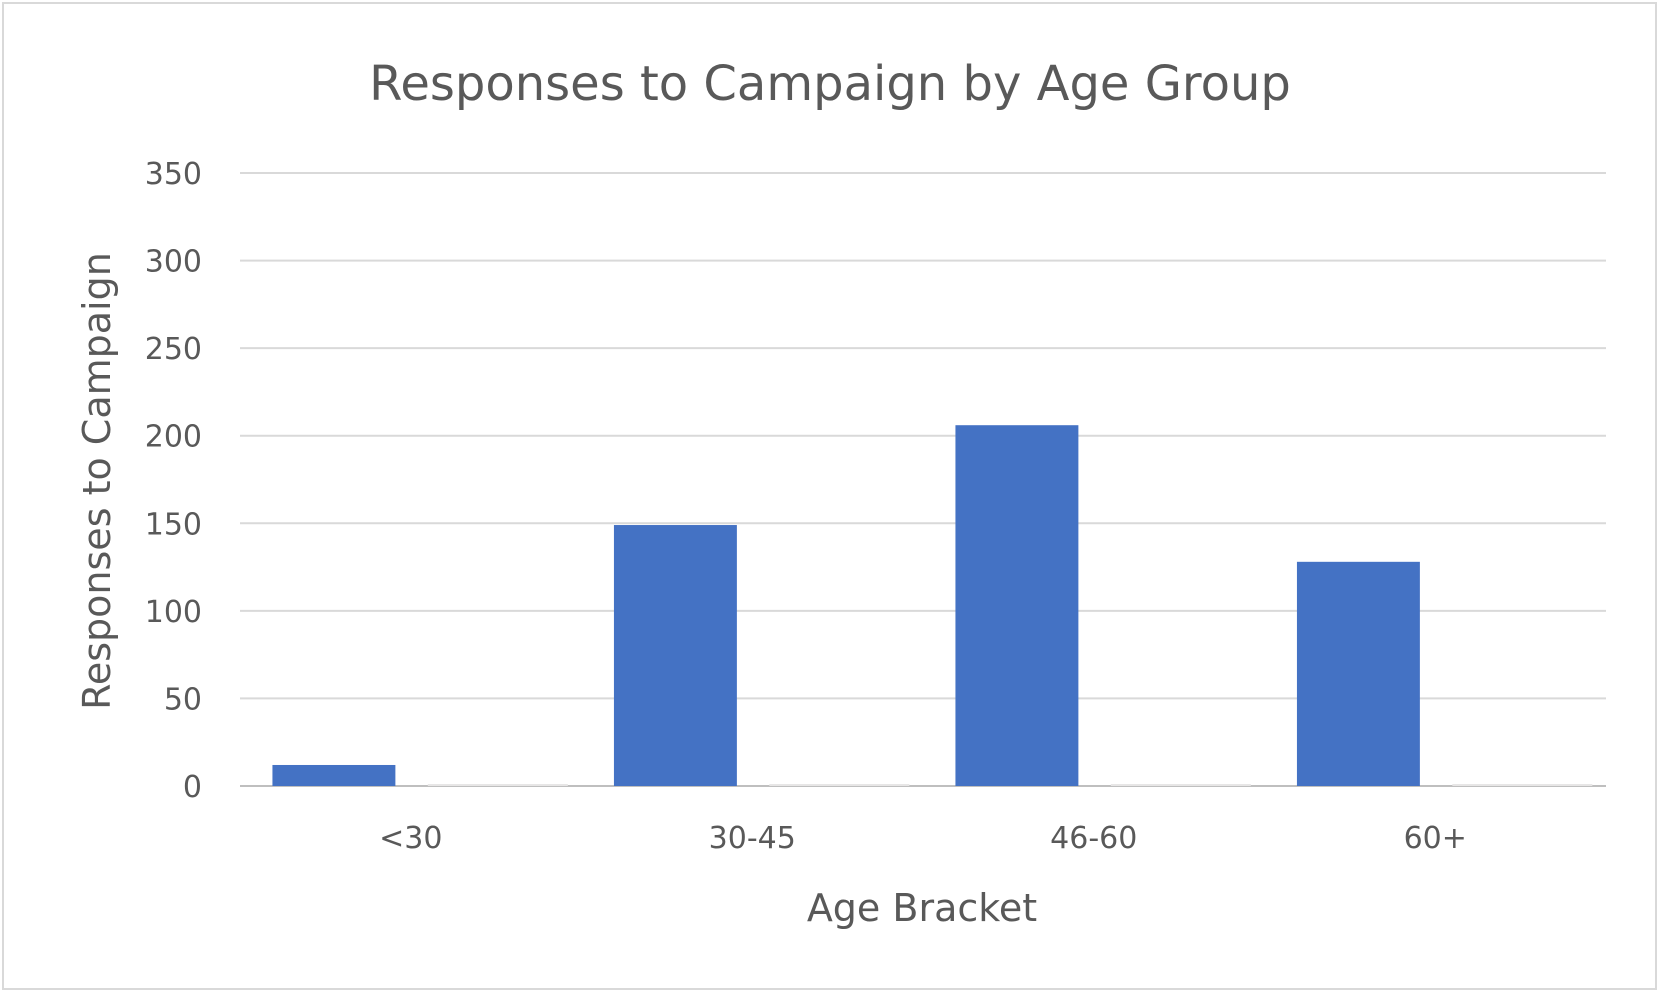 The height and width of the screenshot is (999, 1663). Describe the element at coordinates (923, 838) in the screenshot. I see `x-axis-ticks: <30 30-45 46-60 60+` at that location.